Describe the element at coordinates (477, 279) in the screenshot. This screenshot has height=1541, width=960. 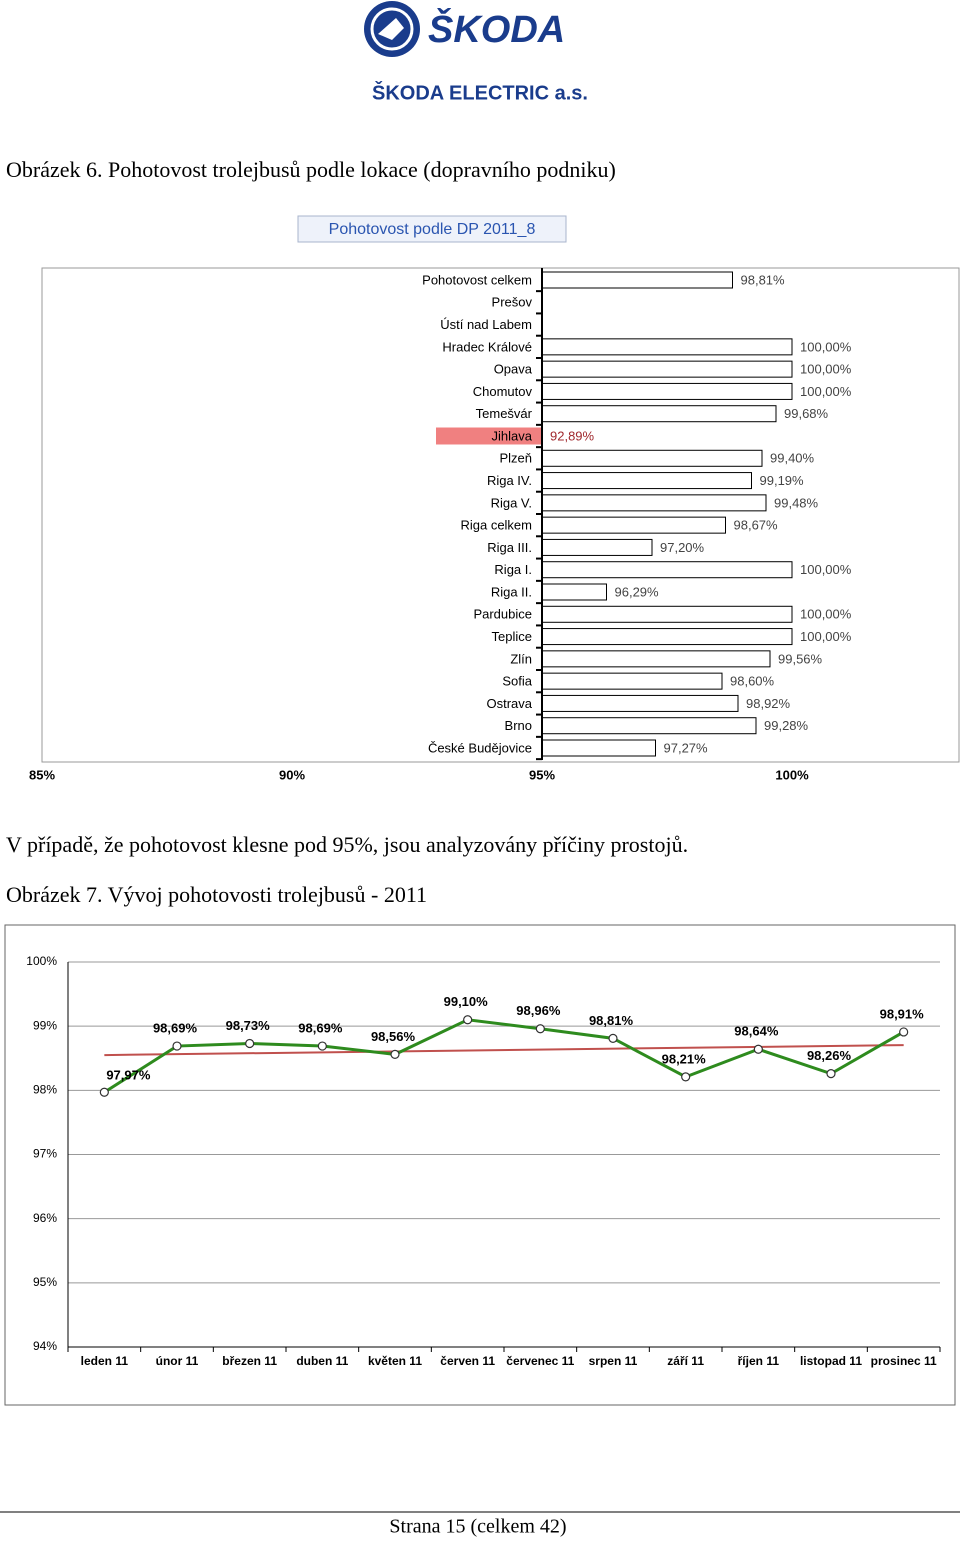
I see `category-label: Pohotovost celkem` at that location.